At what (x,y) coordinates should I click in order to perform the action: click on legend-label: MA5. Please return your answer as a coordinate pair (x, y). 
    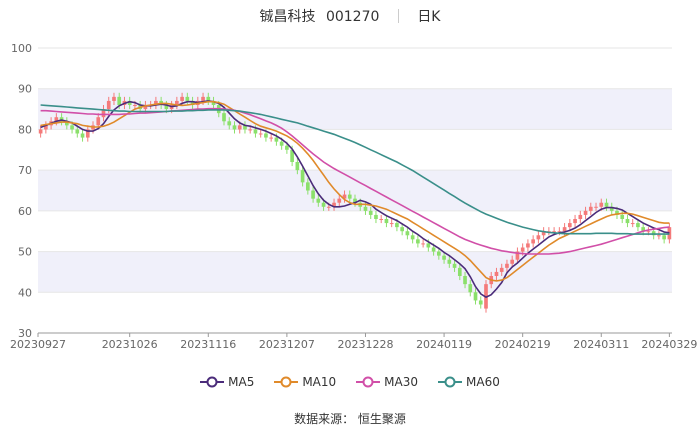
    Looking at the image, I should click on (241, 382).